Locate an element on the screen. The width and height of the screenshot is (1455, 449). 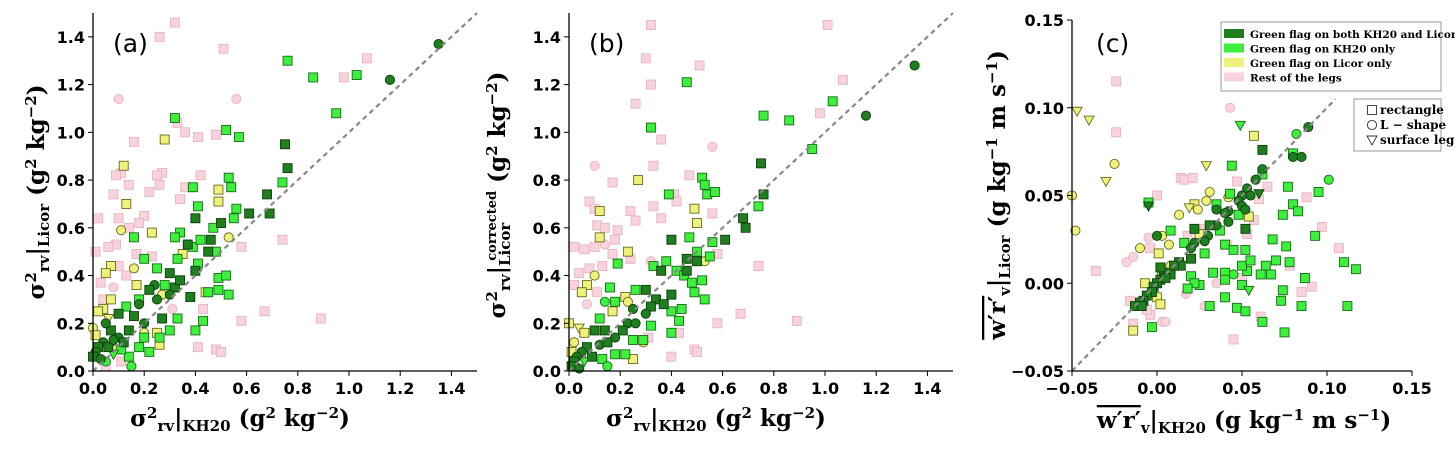
series-licor-flag is located at coordinates (160, 244).